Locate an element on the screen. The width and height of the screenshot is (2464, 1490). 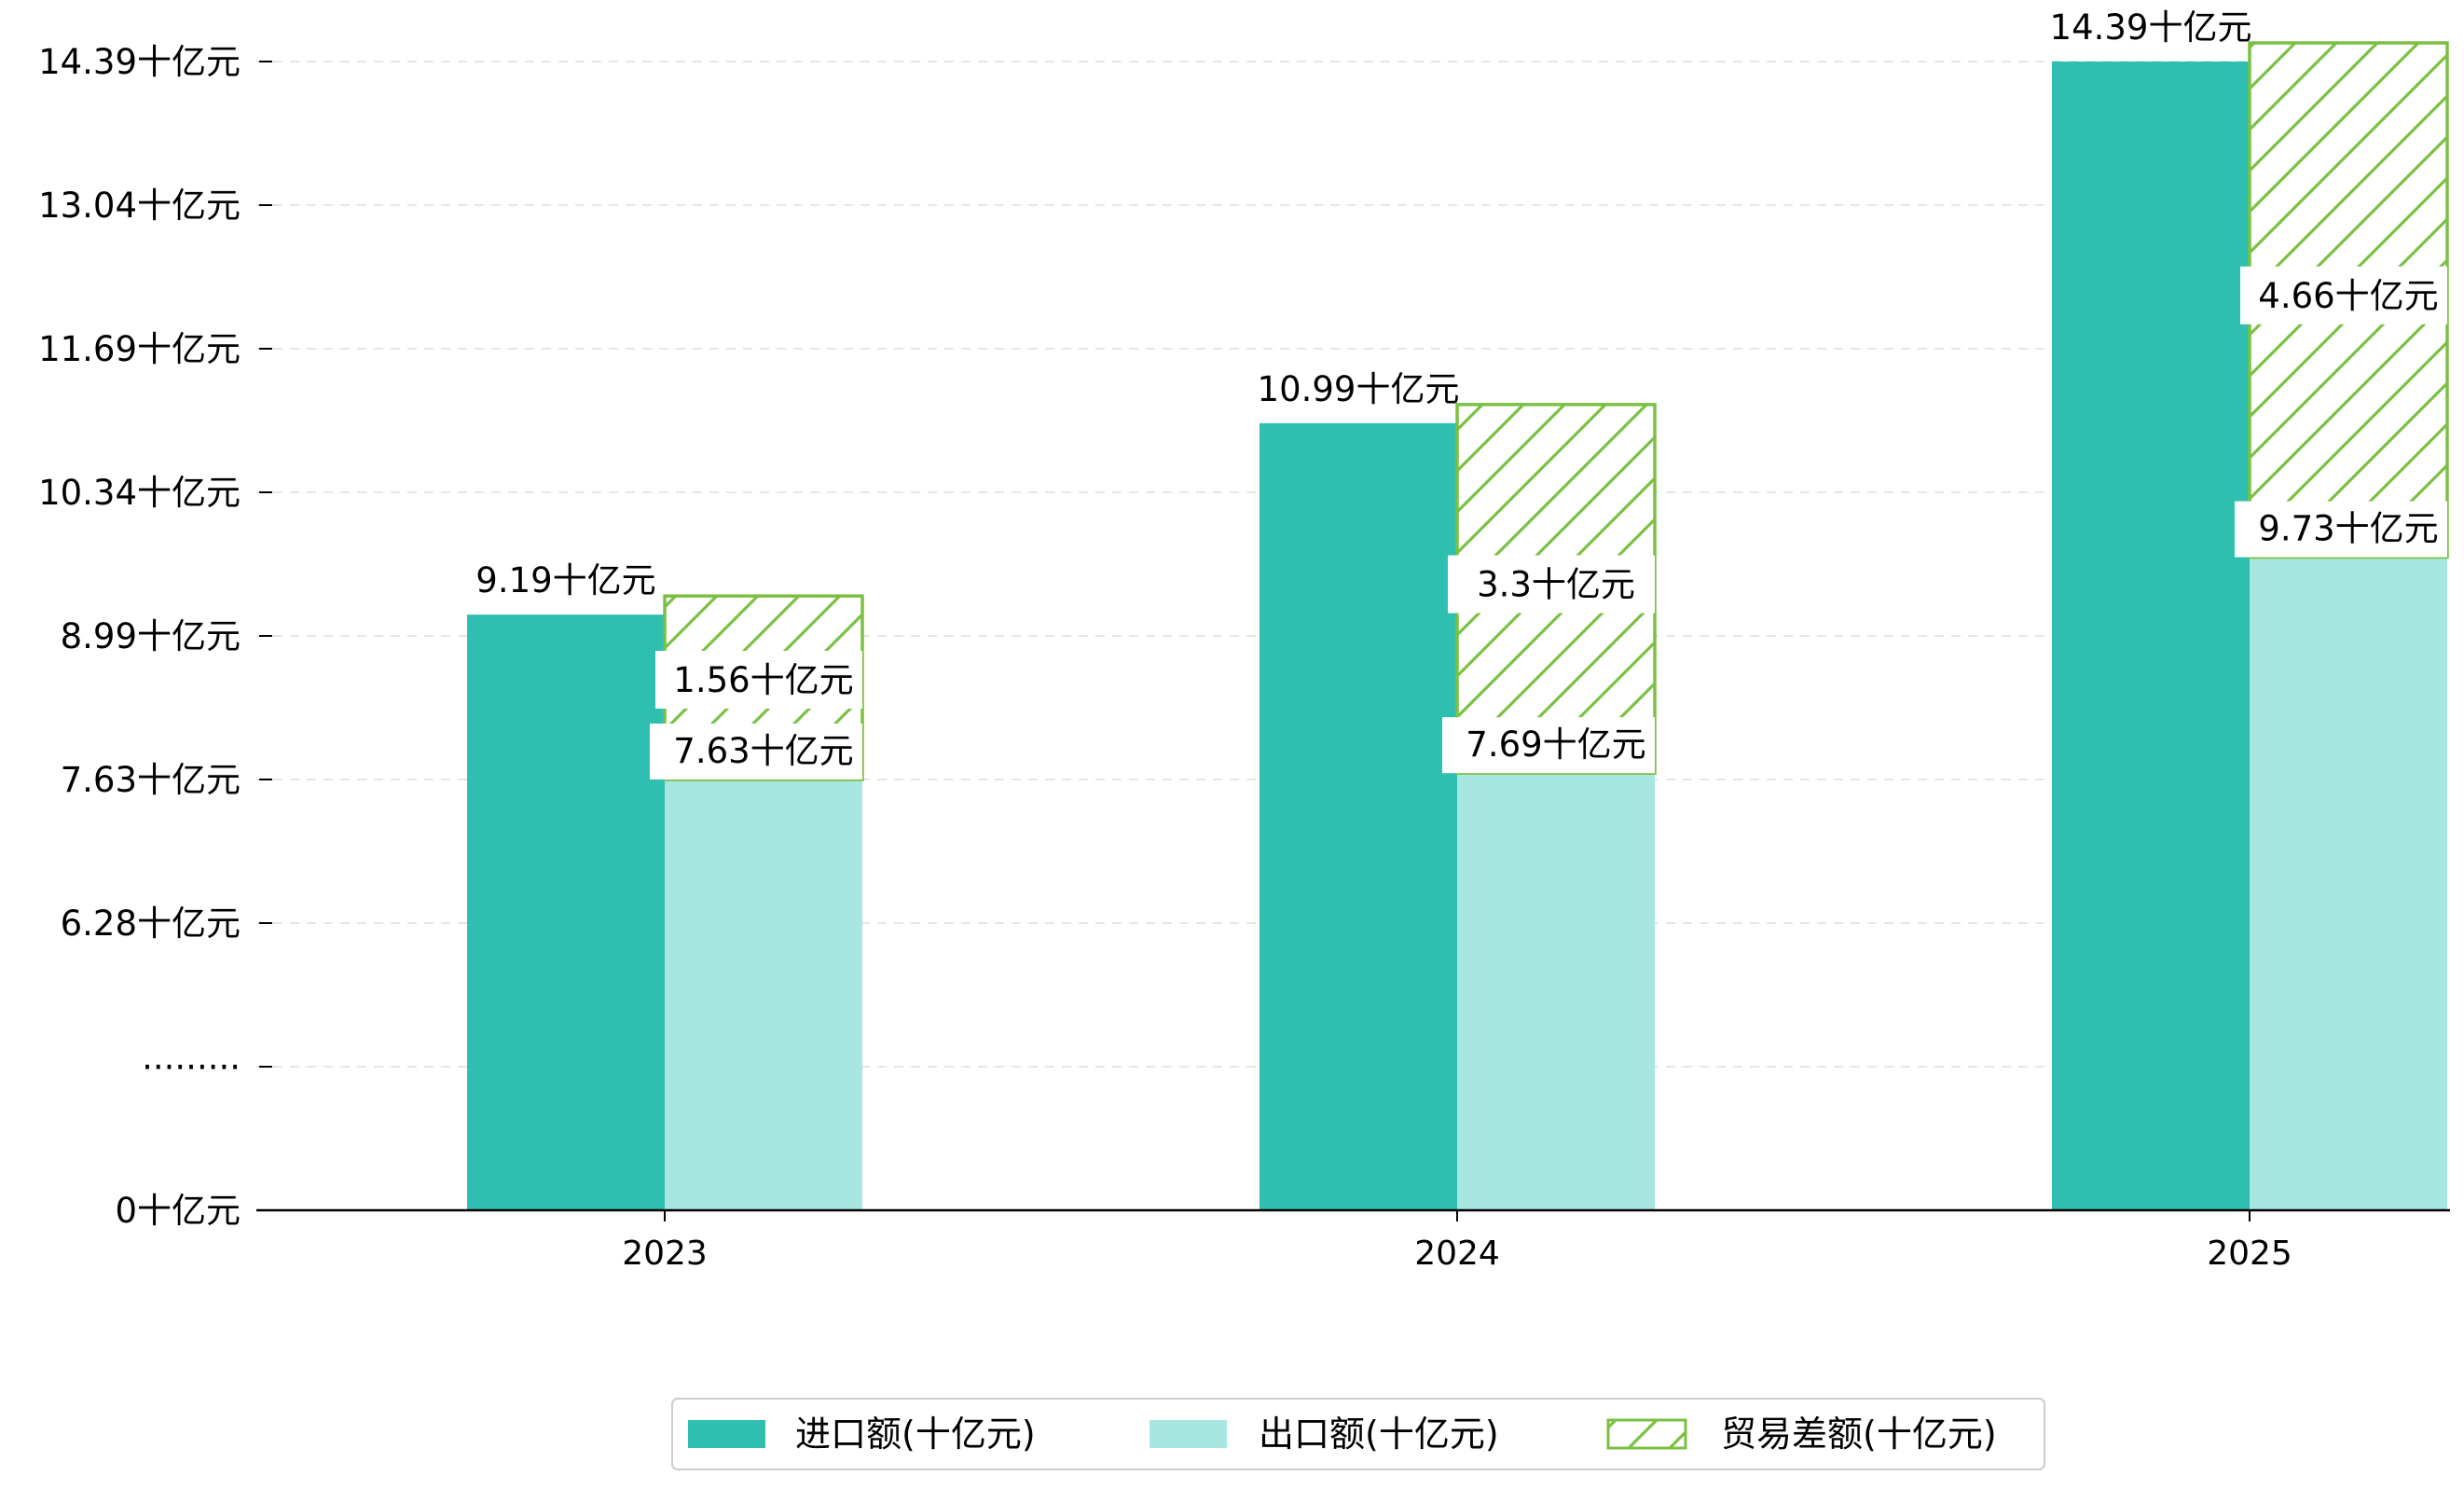
y-tick-label: 13.04十亿元 is located at coordinates (139, 206).